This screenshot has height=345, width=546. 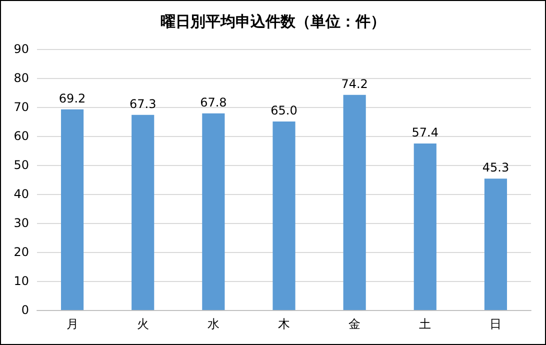 I want to click on x-tick-label: 金, so click(x=354, y=324).